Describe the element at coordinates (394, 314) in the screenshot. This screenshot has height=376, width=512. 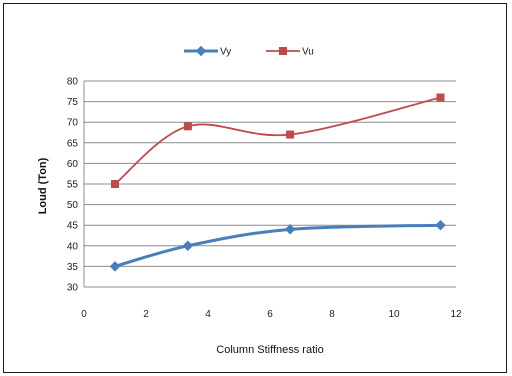
I see `x-tick-label: 10` at that location.